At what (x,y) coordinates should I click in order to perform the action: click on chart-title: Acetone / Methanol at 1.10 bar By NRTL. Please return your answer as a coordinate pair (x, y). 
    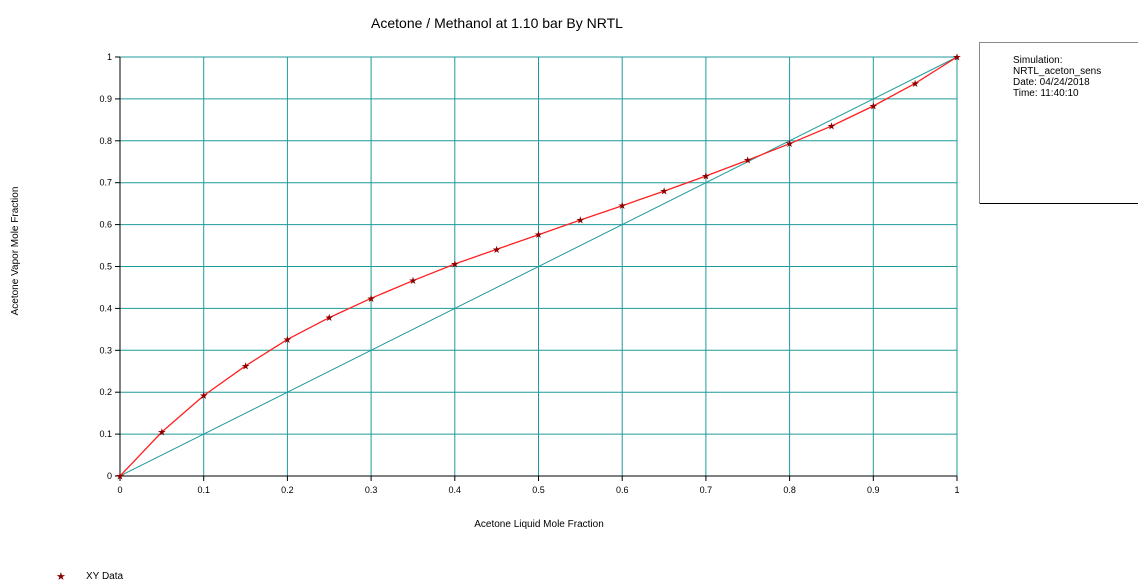
    Looking at the image, I should click on (497, 23).